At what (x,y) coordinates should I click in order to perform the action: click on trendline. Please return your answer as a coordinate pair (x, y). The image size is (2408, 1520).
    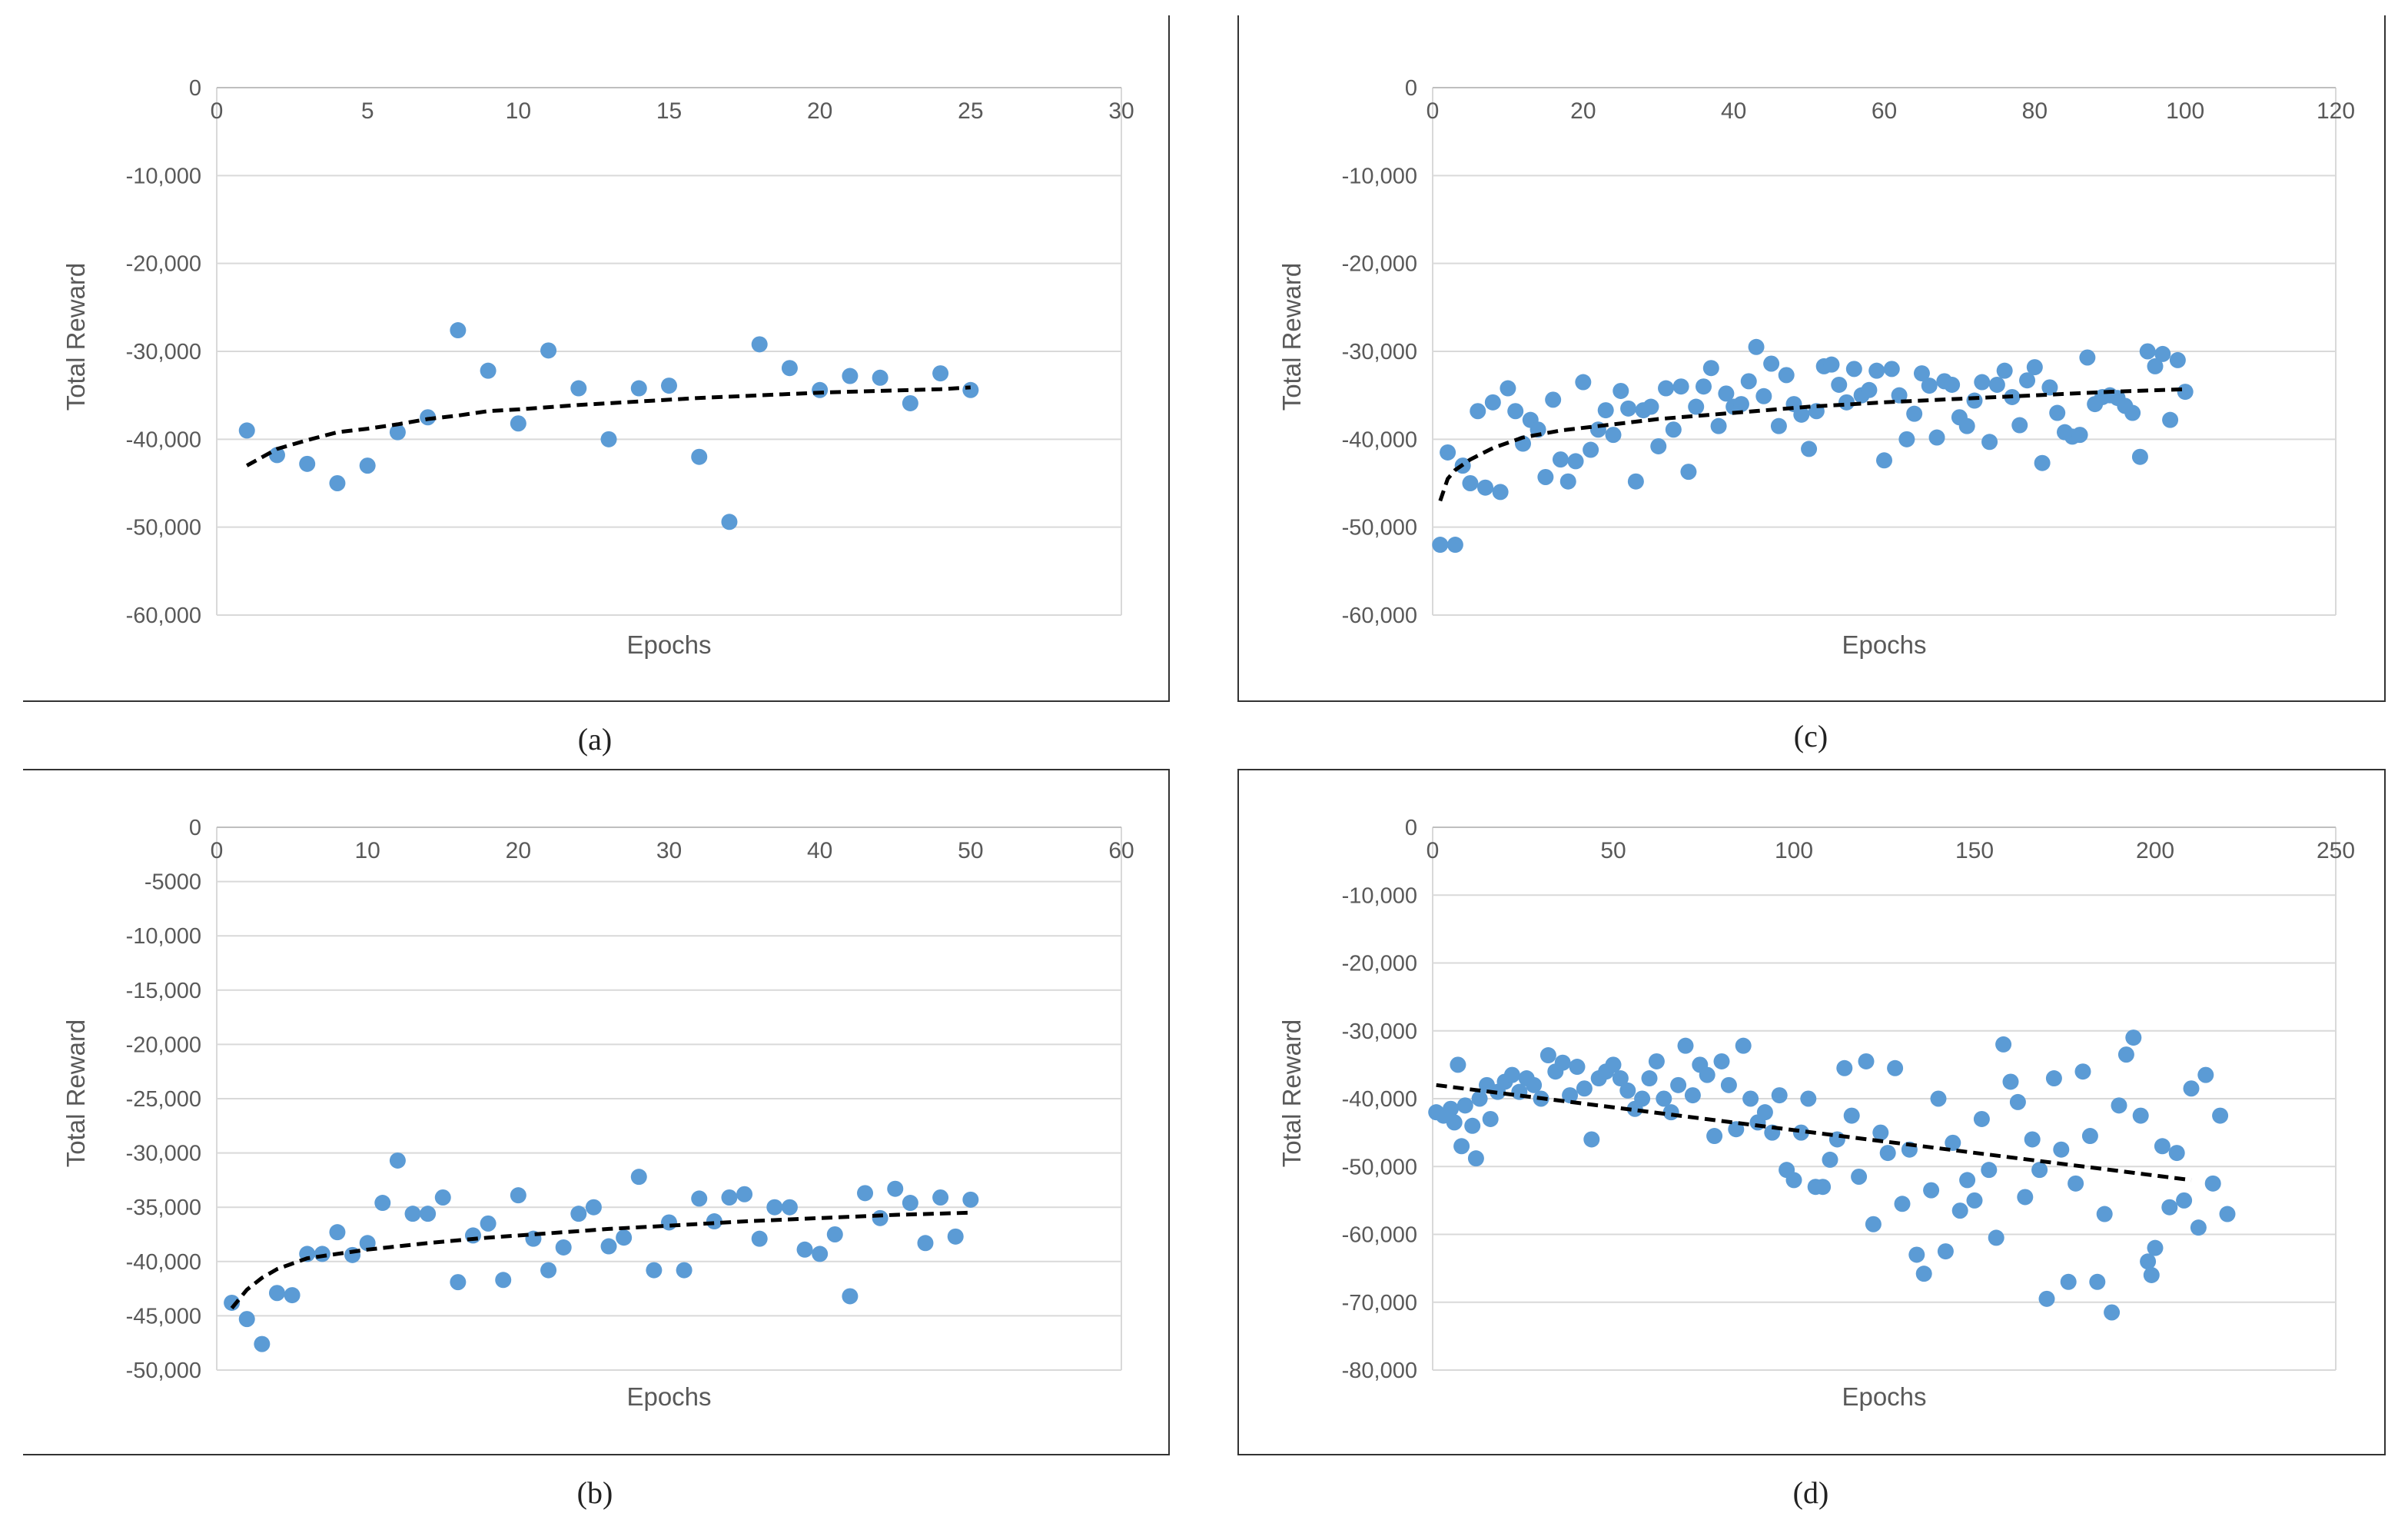
    Looking at the image, I should click on (608, 426).